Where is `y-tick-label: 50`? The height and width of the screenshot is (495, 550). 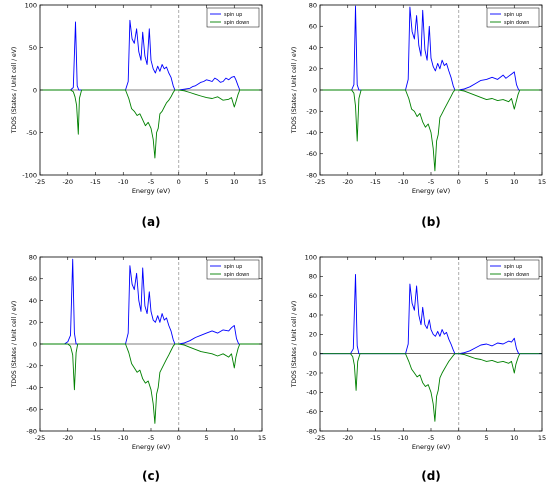
y-tick-label: 50 is located at coordinates (33, 48).